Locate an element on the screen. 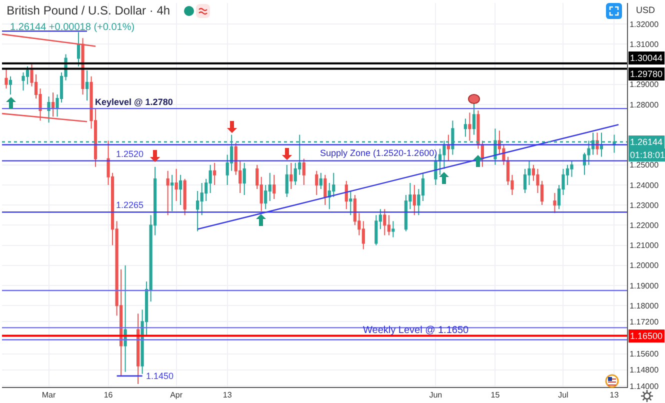 The width and height of the screenshot is (665, 403). y-tick-label: 1.17200 is located at coordinates (645, 321).